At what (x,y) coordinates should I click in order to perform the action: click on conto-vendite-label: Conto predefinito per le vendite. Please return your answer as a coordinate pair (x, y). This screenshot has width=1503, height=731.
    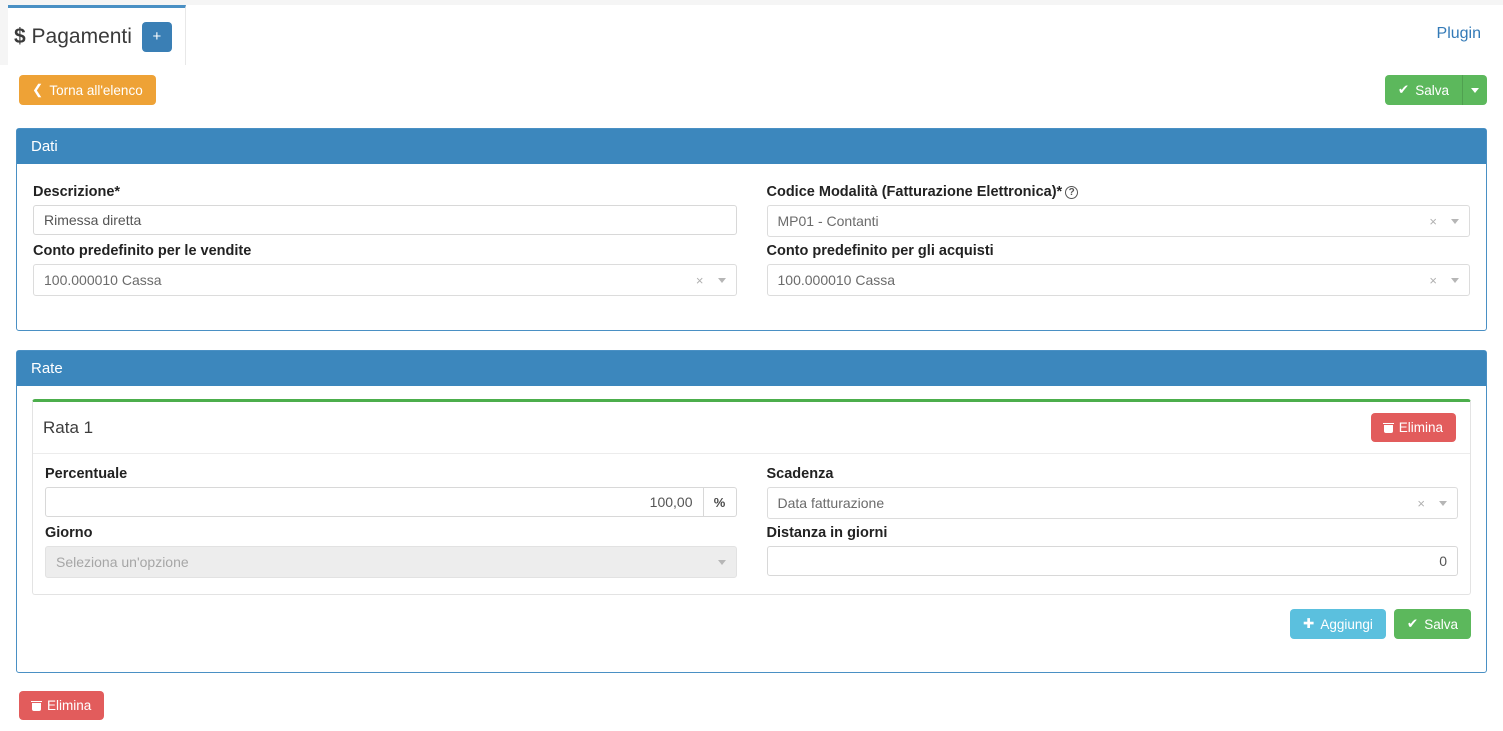
    Looking at the image, I should click on (142, 251).